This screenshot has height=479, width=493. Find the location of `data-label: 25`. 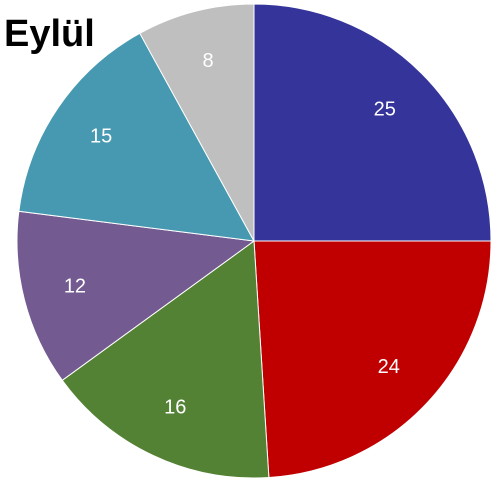

data-label: 25 is located at coordinates (385, 110).